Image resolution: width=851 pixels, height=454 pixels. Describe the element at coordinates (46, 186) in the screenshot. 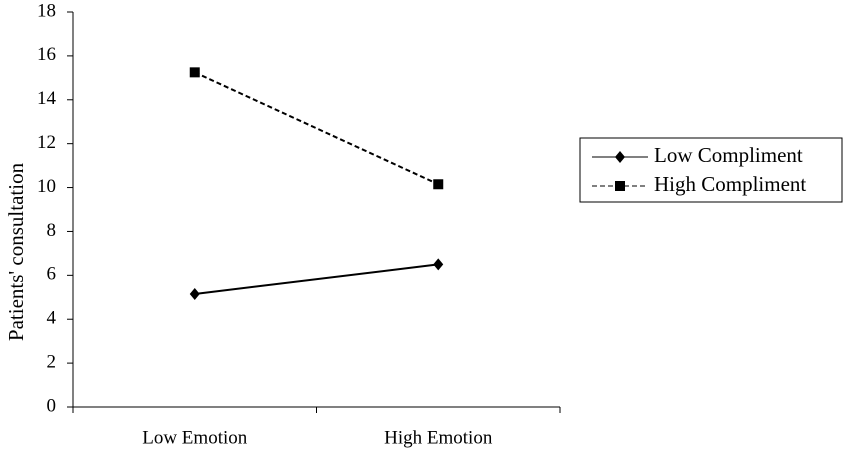

I see `y-tick-label: 10` at that location.